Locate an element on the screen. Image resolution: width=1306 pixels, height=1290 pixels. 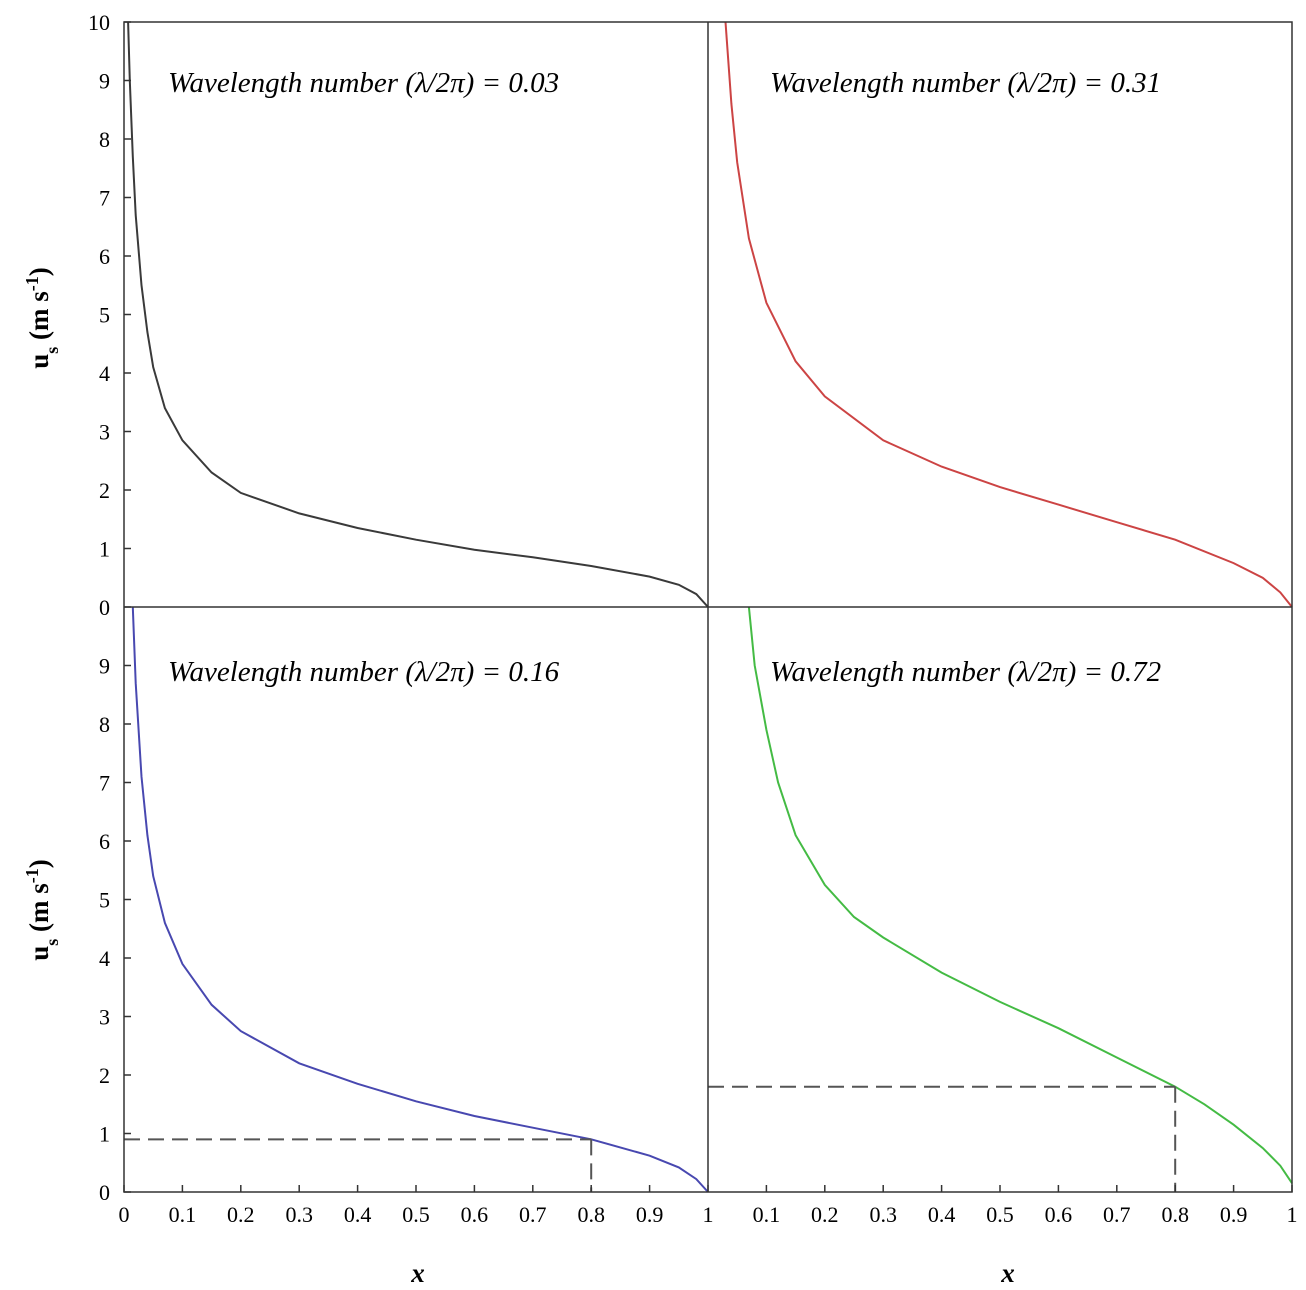
y-axis-title-top: us (m s-1) is located at coordinates (42, 318).